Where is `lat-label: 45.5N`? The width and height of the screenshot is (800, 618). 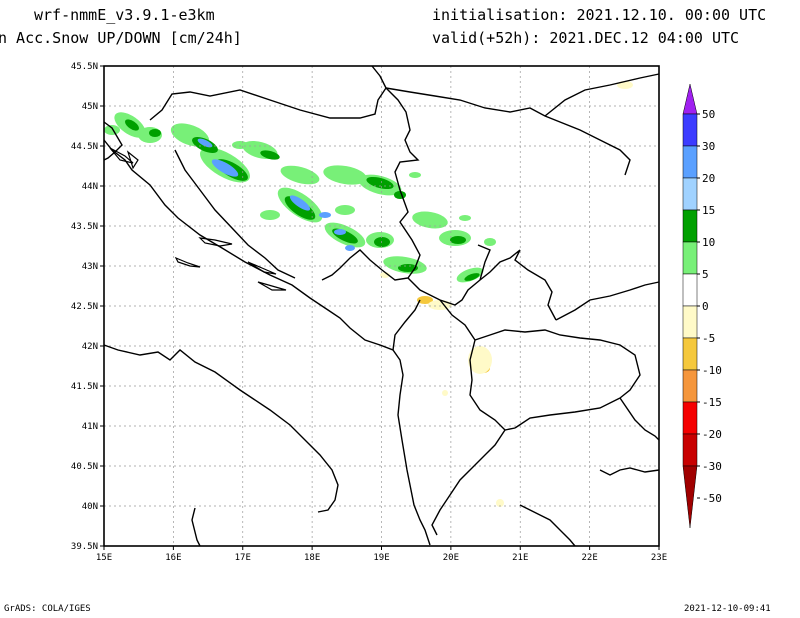 lat-label: 45.5N is located at coordinates (84, 67).